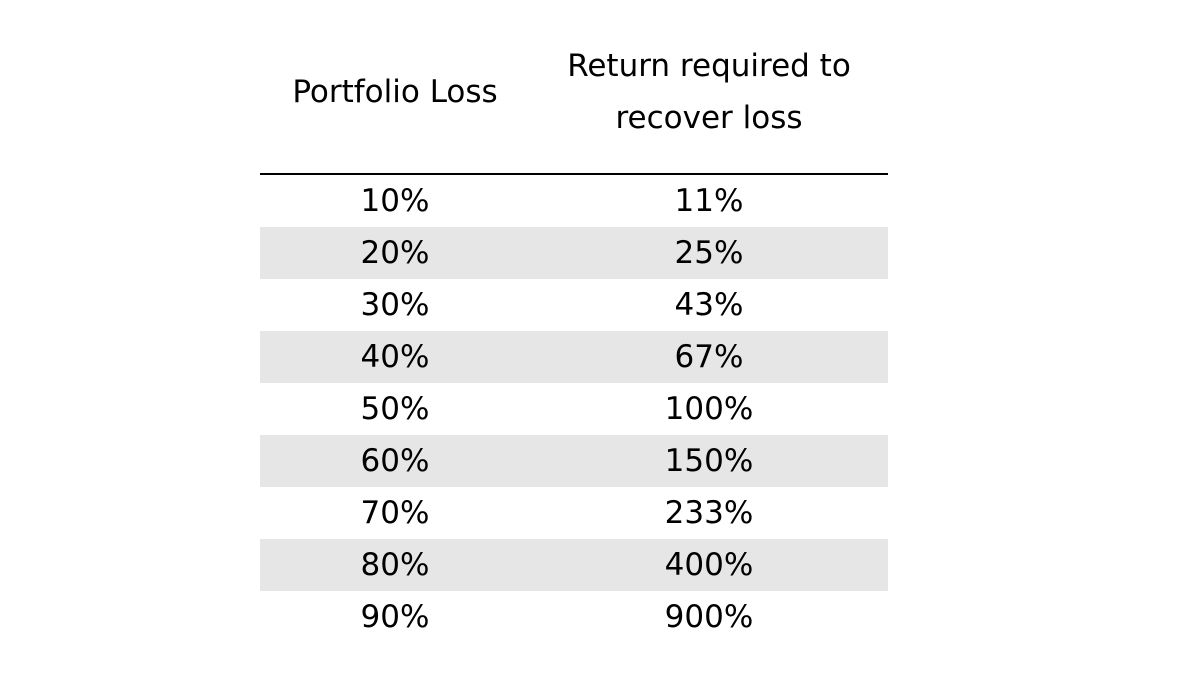  I want to click on header-portfolio-loss-label: Portfolio Loss, so click(395, 92).